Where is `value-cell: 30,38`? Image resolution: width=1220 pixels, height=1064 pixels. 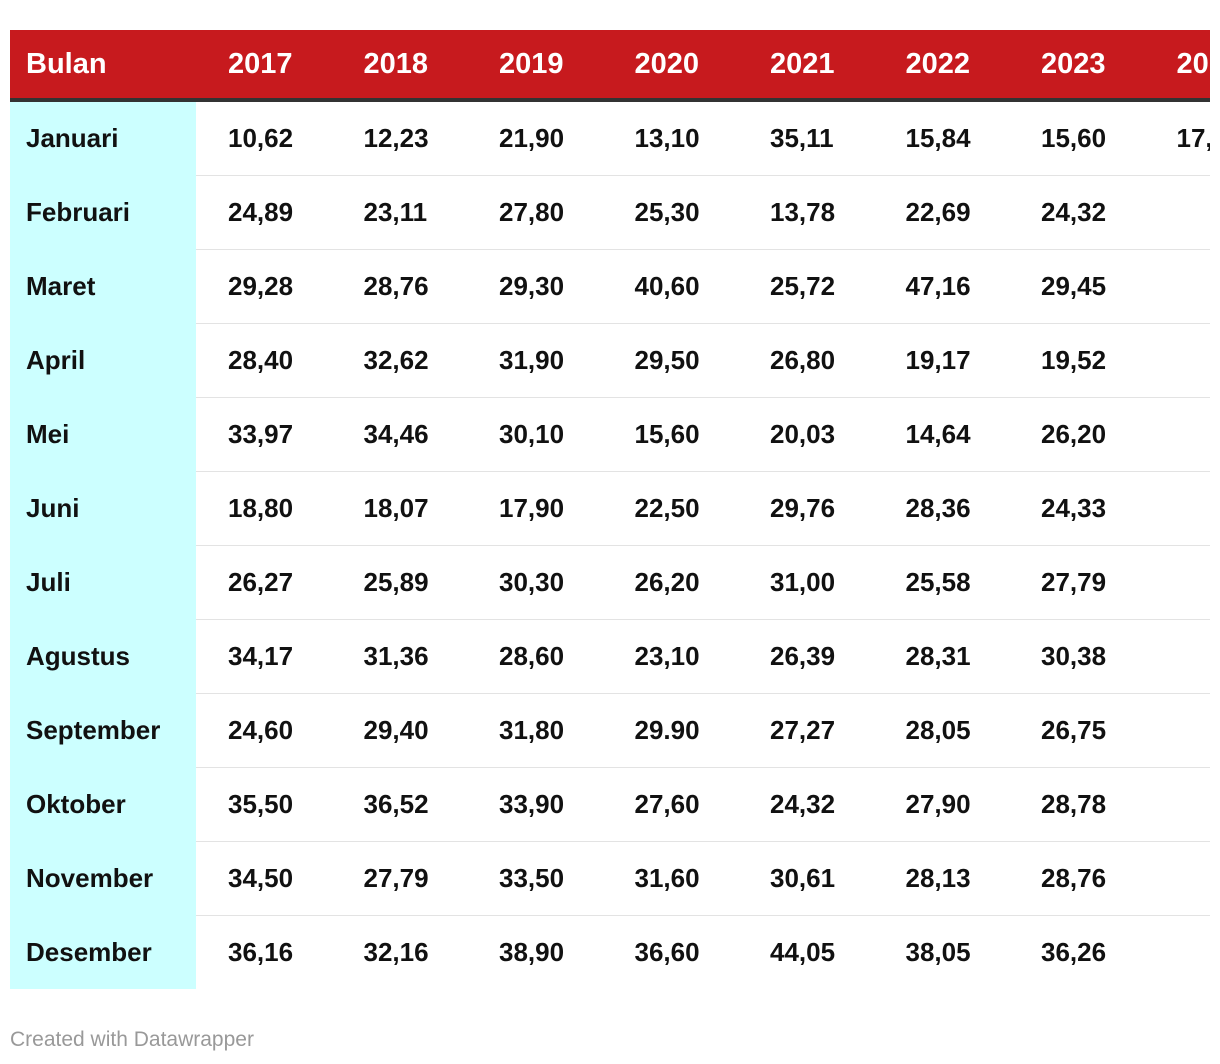
value-cell: 30,38 is located at coordinates (1077, 656).